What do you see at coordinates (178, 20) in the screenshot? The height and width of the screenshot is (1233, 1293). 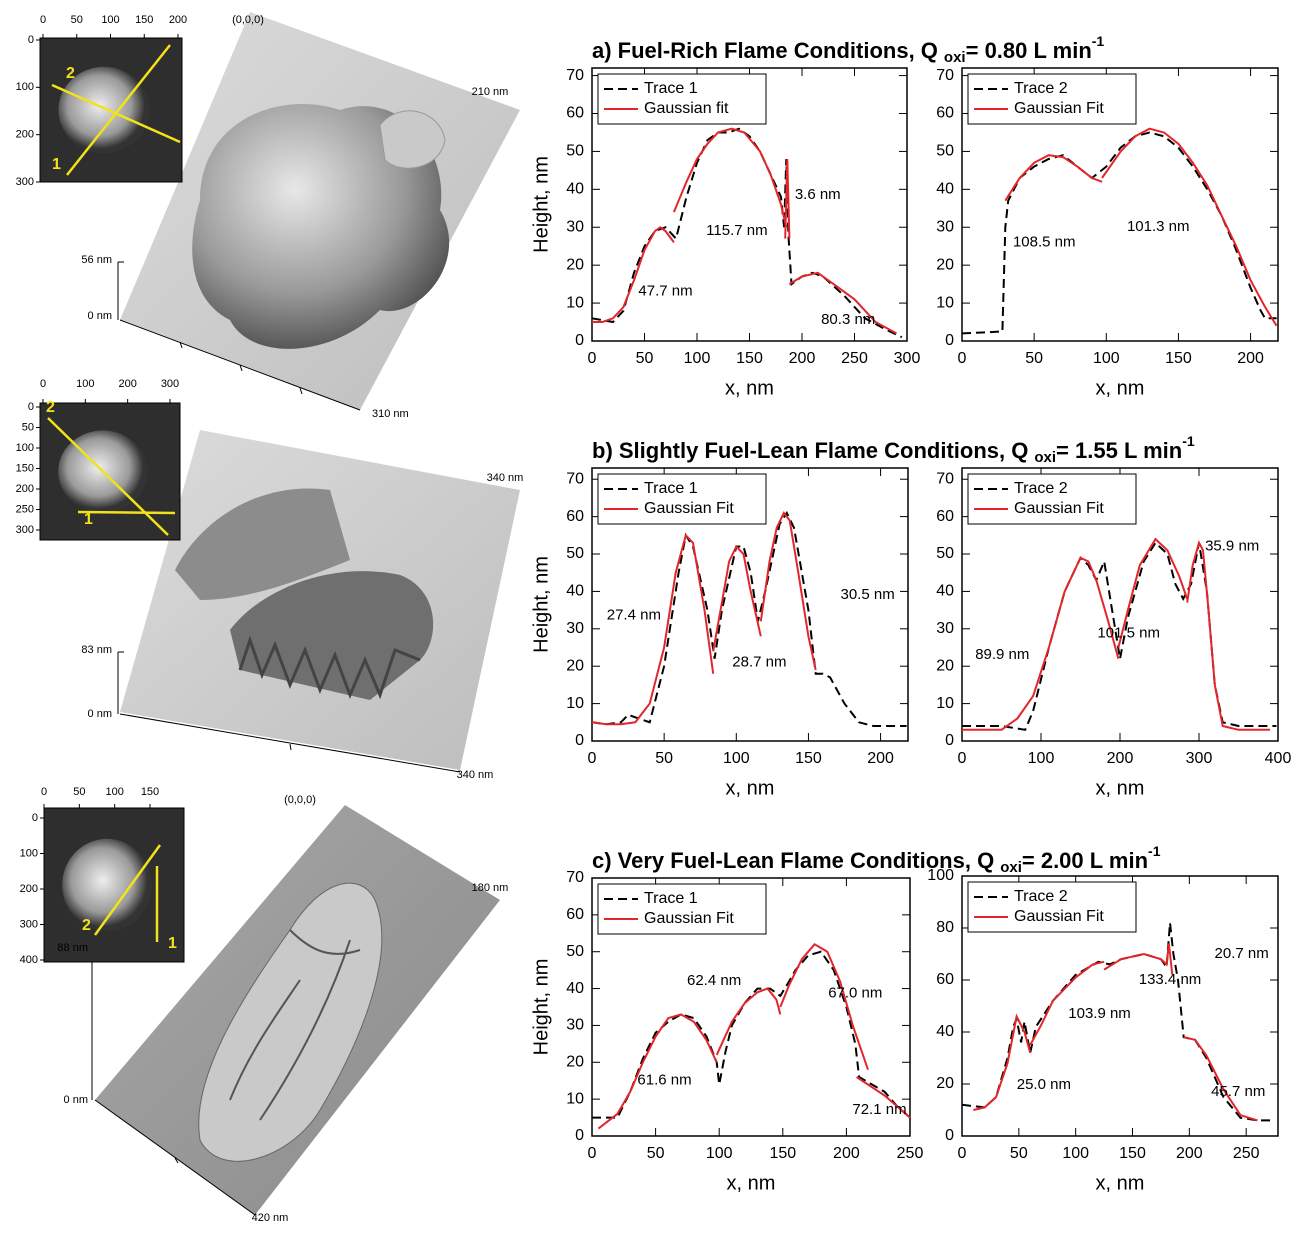 I see `inset-x-tick-label: 200` at bounding box center [178, 20].